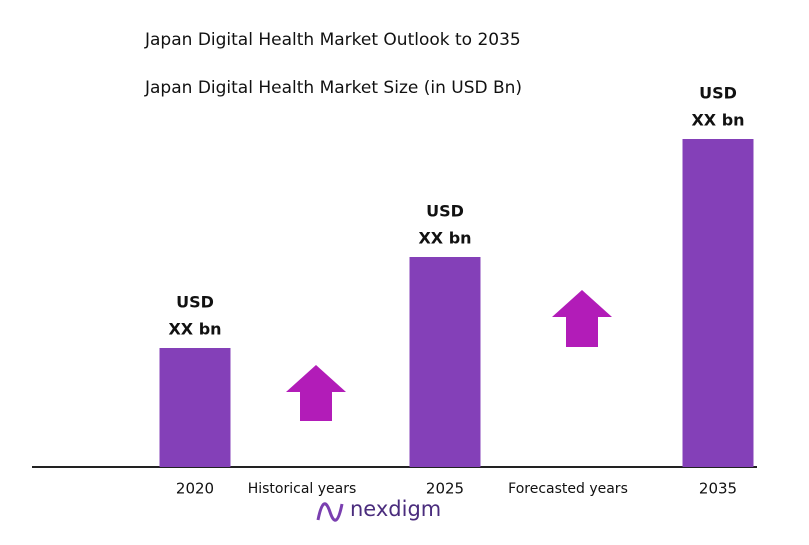  I want to click on period-label: Historical years, so click(302, 489).